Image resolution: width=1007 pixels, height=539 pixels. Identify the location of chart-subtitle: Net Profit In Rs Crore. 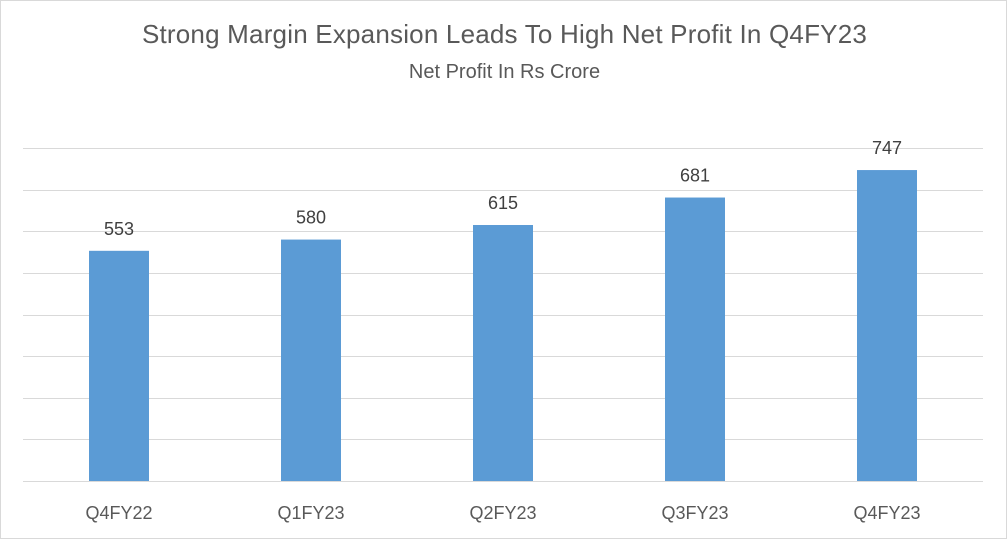
(504, 72).